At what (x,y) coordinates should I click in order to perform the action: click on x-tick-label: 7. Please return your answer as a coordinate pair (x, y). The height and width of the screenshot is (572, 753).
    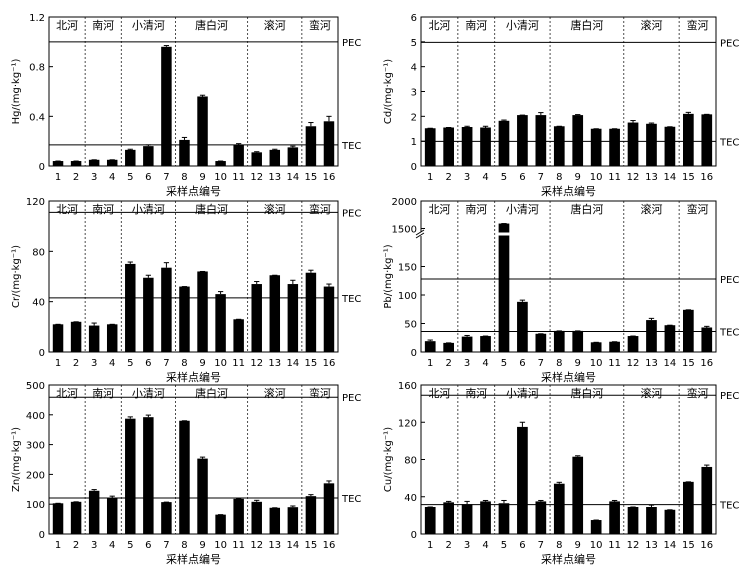
    Looking at the image, I should click on (541, 363).